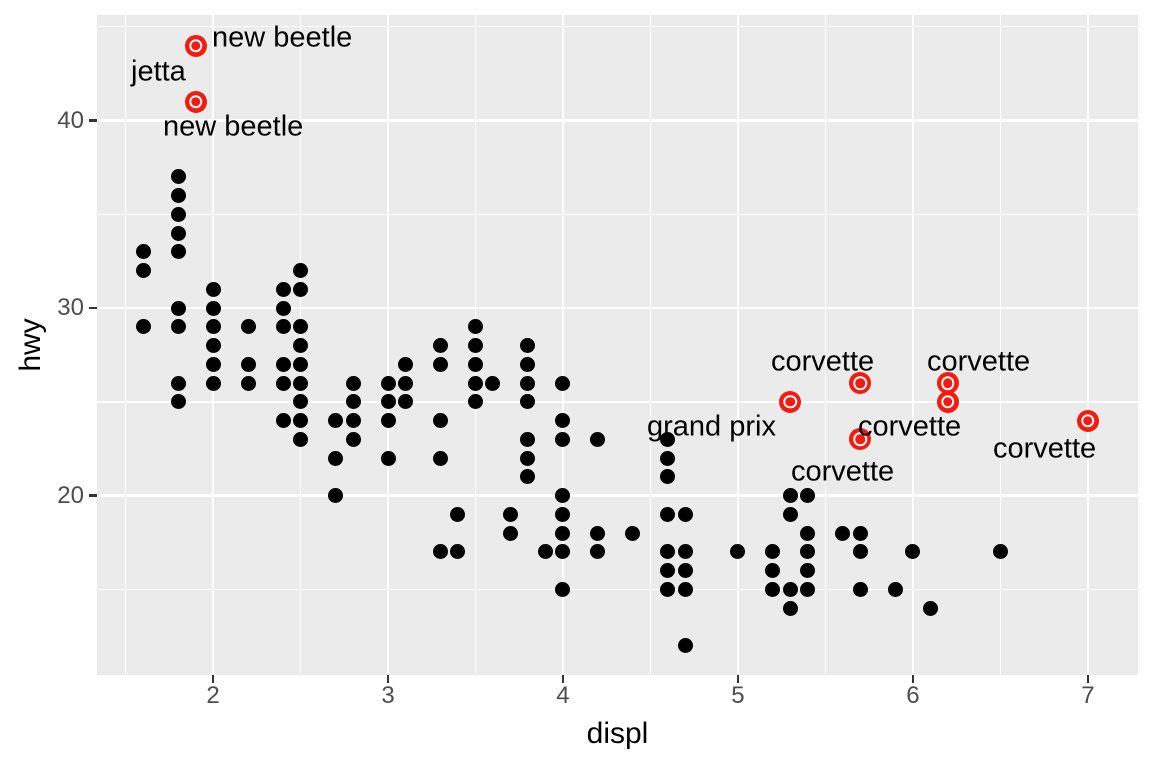 The image size is (1152, 768). What do you see at coordinates (158, 71) in the screenshot?
I see `point-label: jetta` at bounding box center [158, 71].